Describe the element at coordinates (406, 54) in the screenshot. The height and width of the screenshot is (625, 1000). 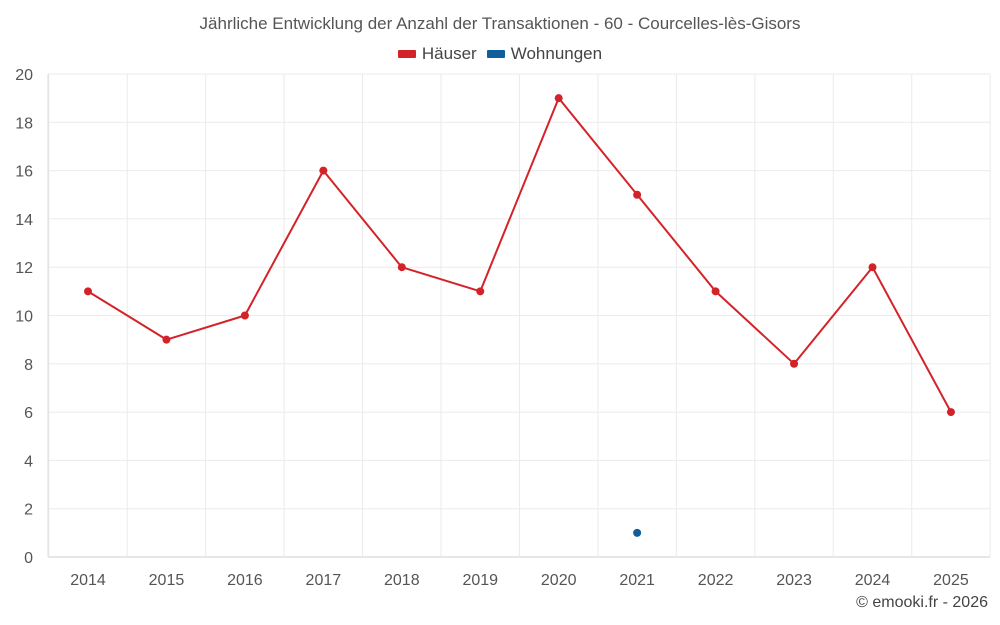
I see `legend-swatch-haeuser` at that location.